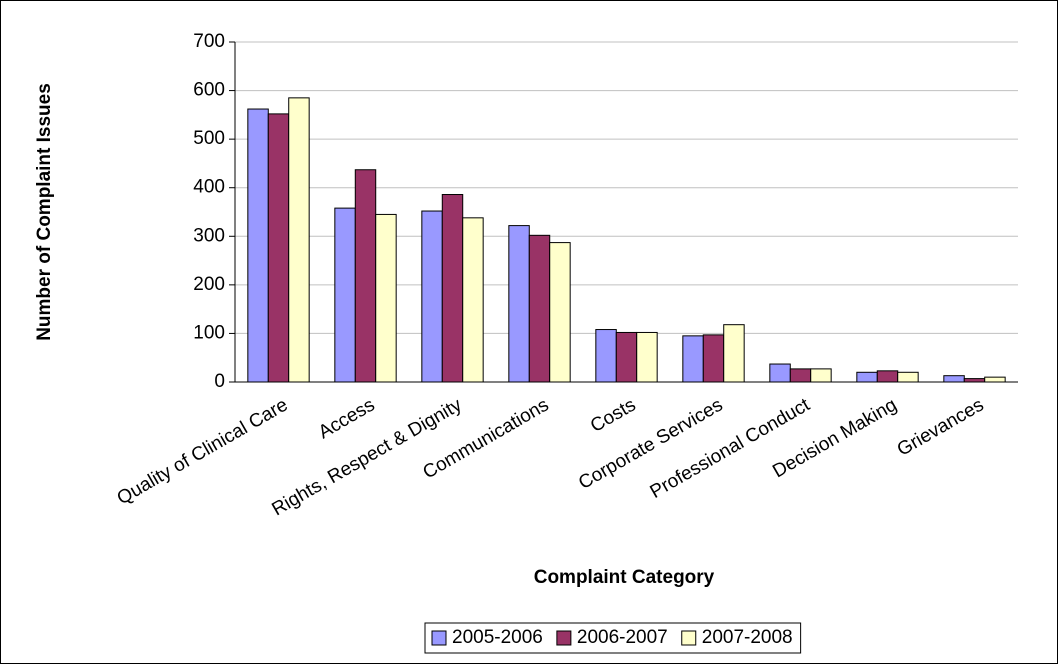 The height and width of the screenshot is (664, 1058). What do you see at coordinates (209, 332) in the screenshot?
I see `y-tick-label: 100` at bounding box center [209, 332].